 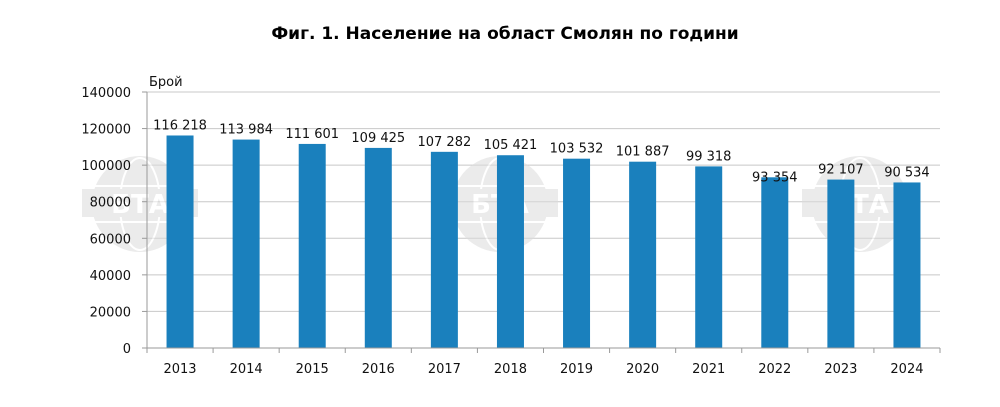 What do you see at coordinates (106, 93) in the screenshot?
I see `y-tick-label: 140000` at bounding box center [106, 93].